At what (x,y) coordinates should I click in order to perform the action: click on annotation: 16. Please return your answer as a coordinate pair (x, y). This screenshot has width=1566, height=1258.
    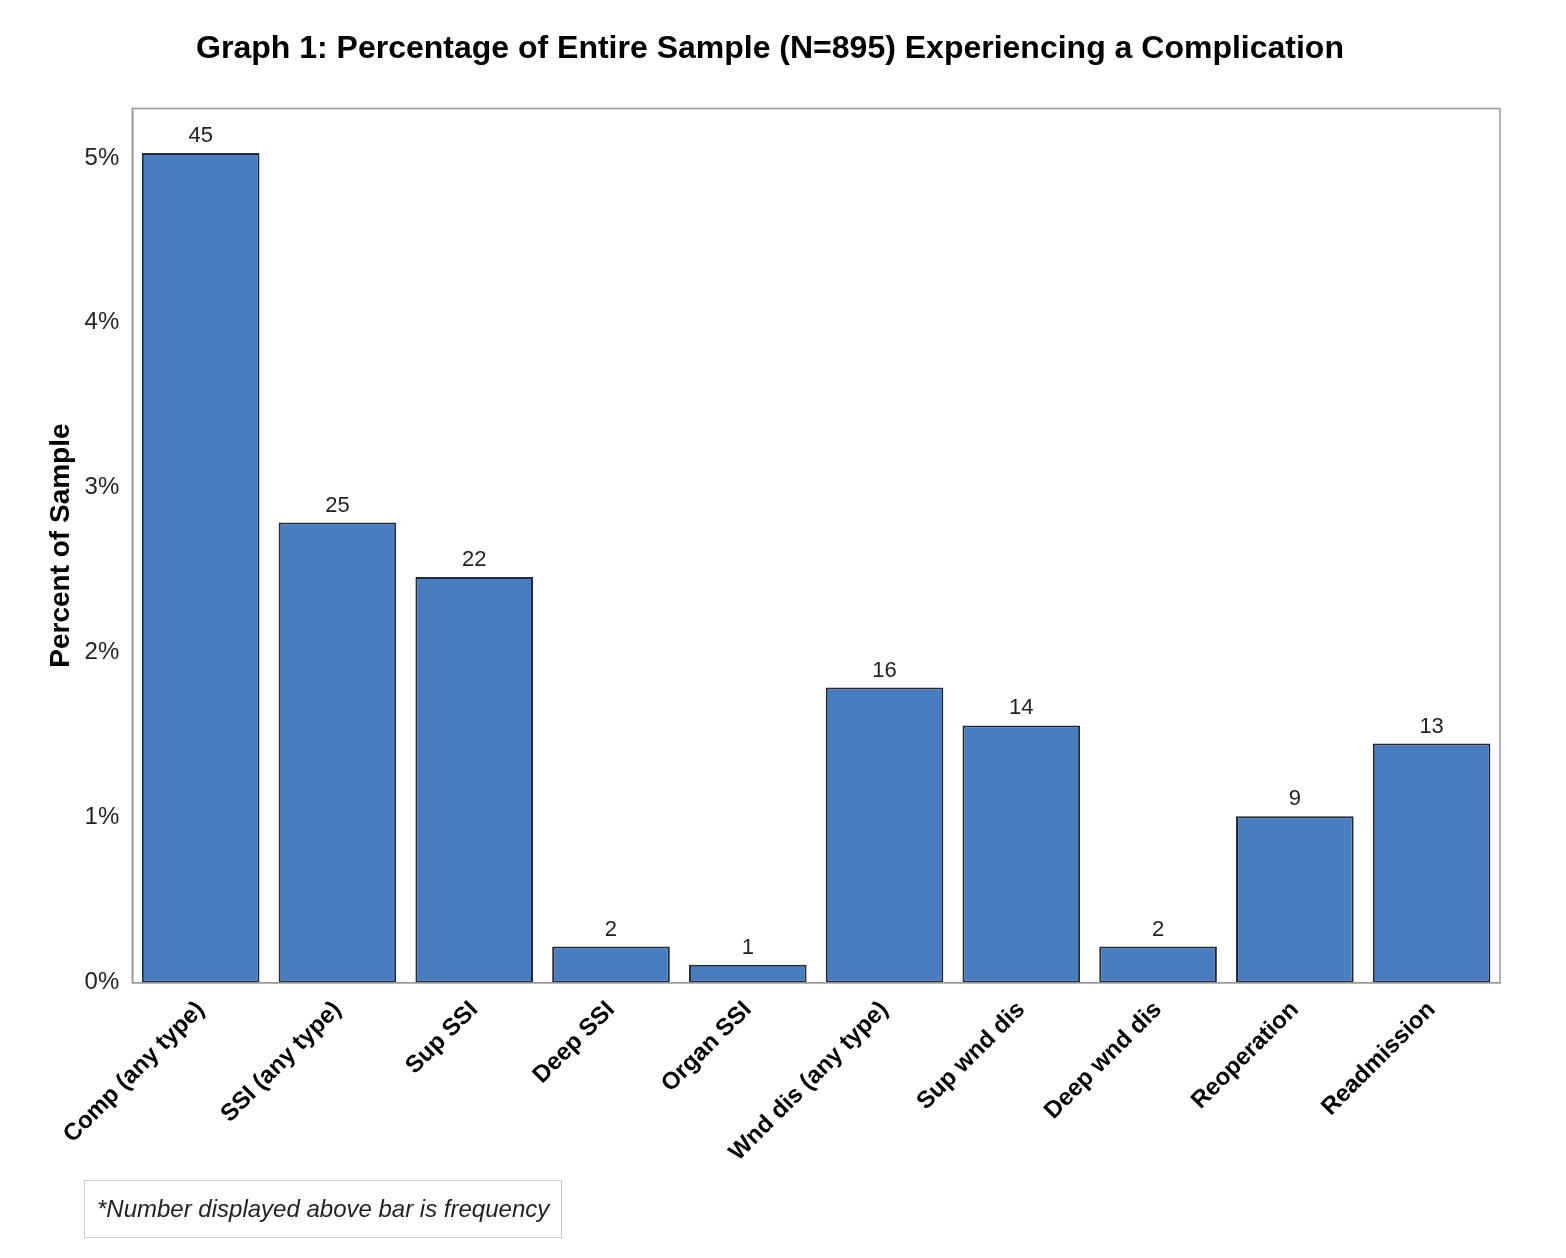
    Looking at the image, I should click on (884, 669).